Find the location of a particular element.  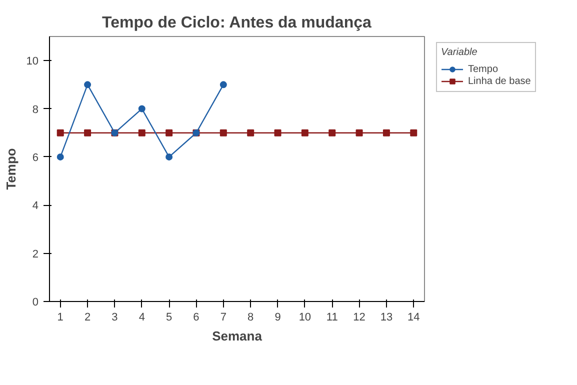

y-tick-label: 0 is located at coordinates (35, 302).